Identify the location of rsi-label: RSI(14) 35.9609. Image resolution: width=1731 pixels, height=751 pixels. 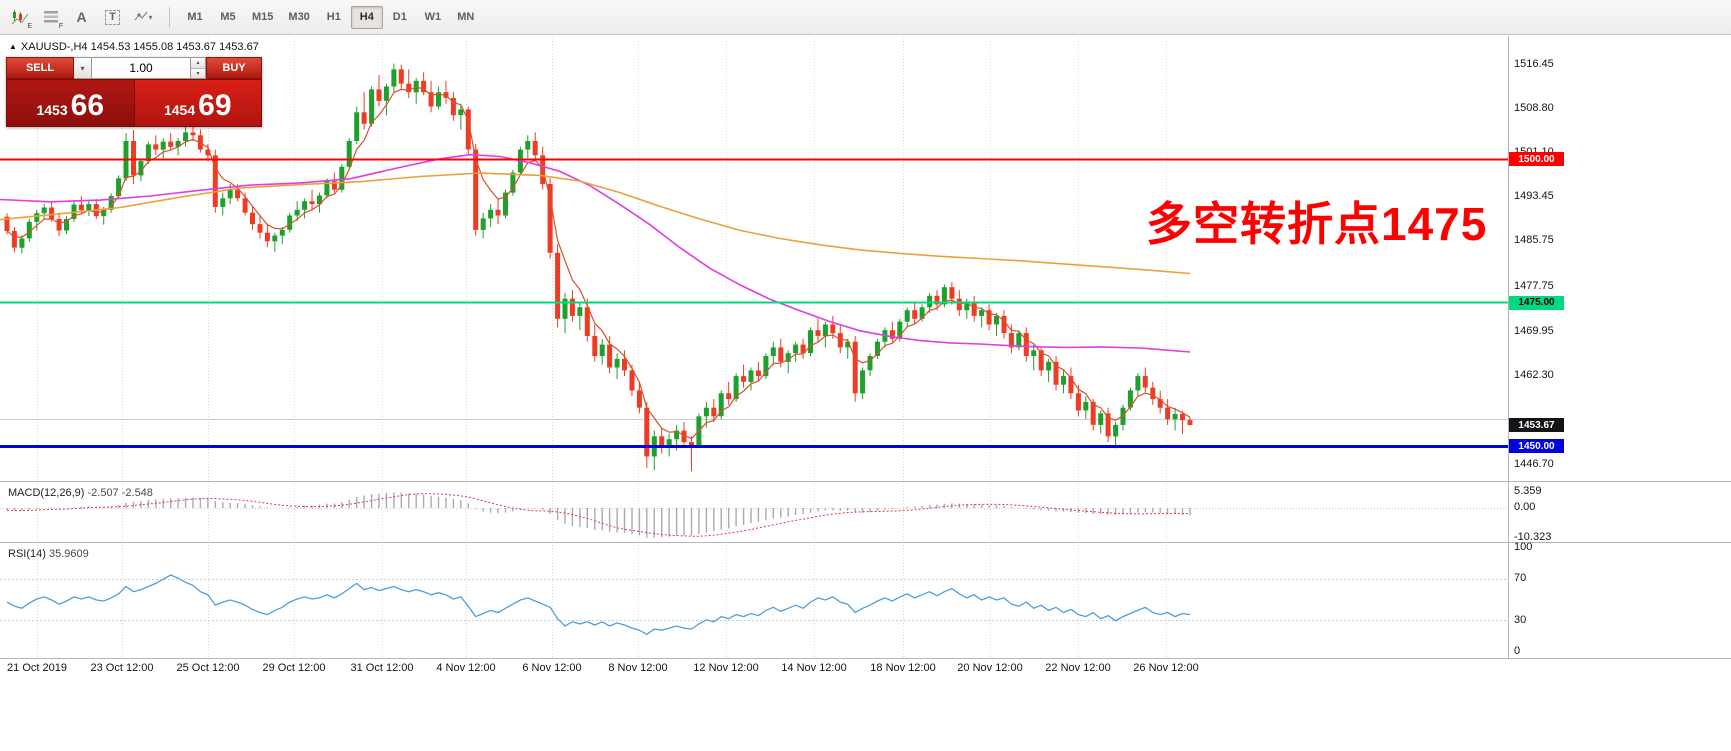
(48, 554).